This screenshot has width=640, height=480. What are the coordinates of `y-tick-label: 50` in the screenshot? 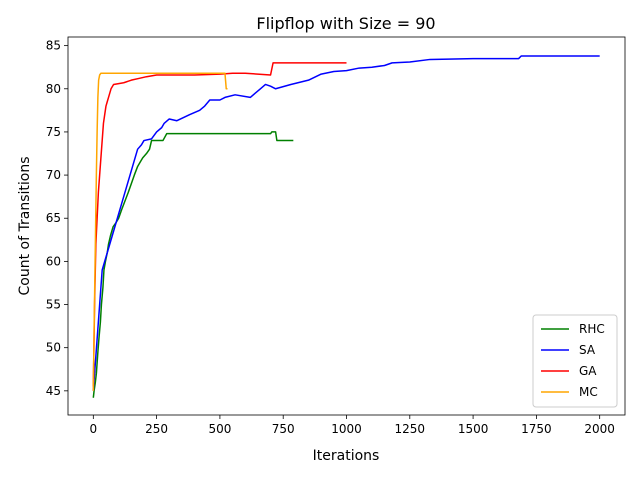 It's located at (53, 348).